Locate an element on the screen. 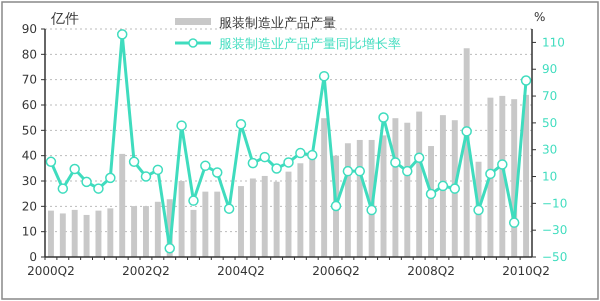 This screenshot has width=600, height=301. x-tick-label: 2006Q2 is located at coordinates (336, 271).